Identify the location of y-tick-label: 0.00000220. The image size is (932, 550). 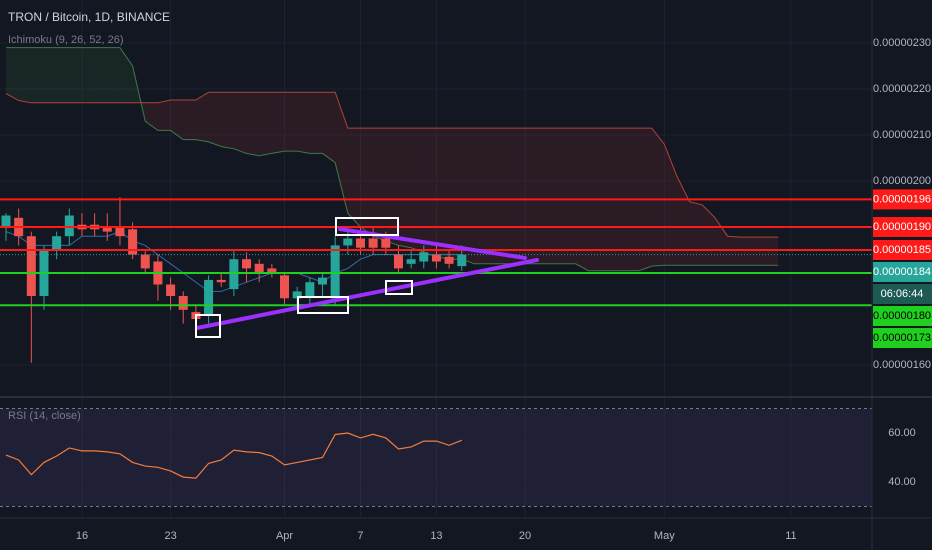
(902, 89).